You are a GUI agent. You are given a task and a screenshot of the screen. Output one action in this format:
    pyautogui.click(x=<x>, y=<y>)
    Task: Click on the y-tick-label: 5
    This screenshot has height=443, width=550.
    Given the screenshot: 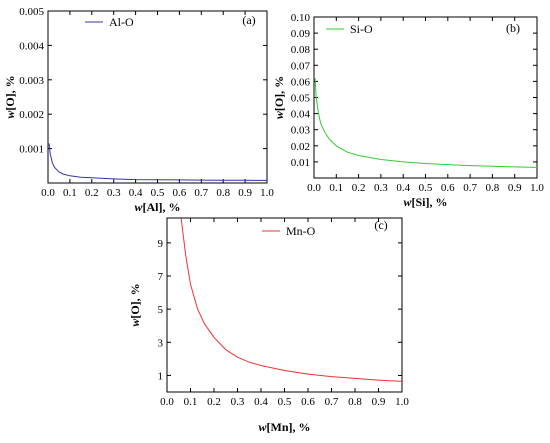 What is the action you would take?
    pyautogui.click(x=161, y=310)
    